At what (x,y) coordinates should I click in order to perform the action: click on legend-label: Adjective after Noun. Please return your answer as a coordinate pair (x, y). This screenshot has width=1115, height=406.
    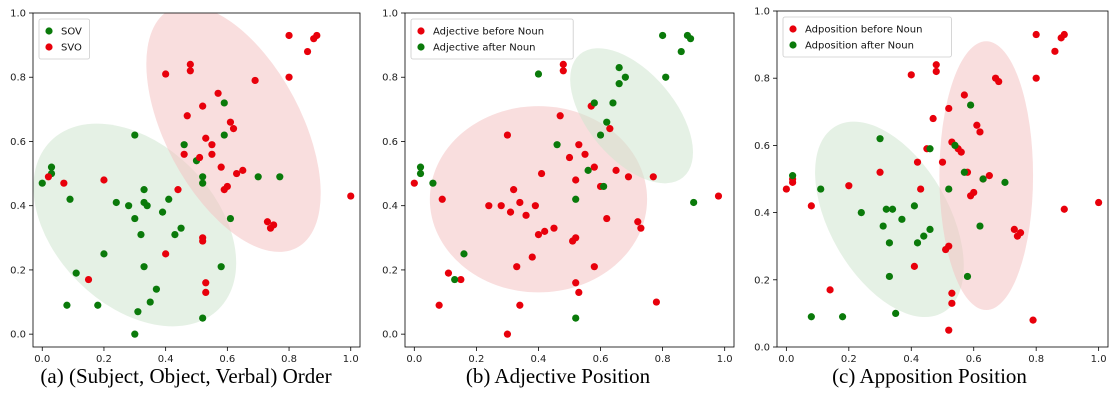
    Looking at the image, I should click on (484, 48).